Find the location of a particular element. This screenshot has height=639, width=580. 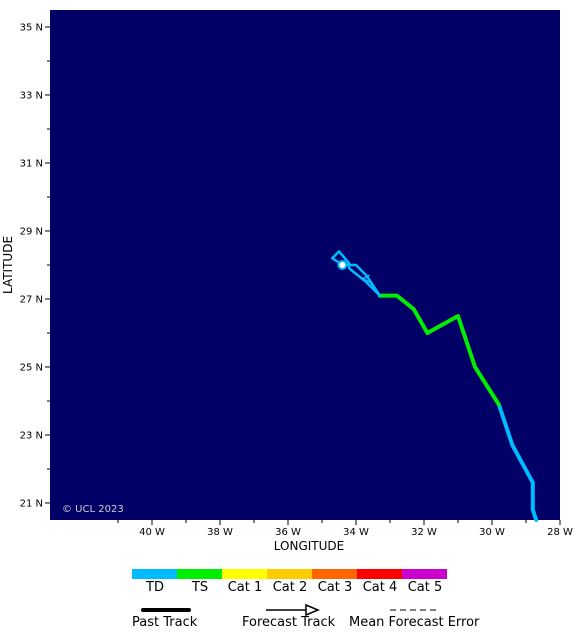

past-track-label: Past Track is located at coordinates (165, 622).